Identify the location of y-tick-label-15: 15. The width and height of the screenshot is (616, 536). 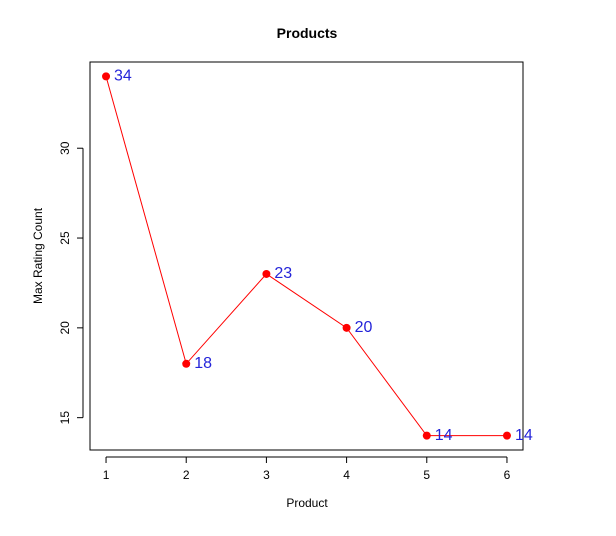
(65, 418).